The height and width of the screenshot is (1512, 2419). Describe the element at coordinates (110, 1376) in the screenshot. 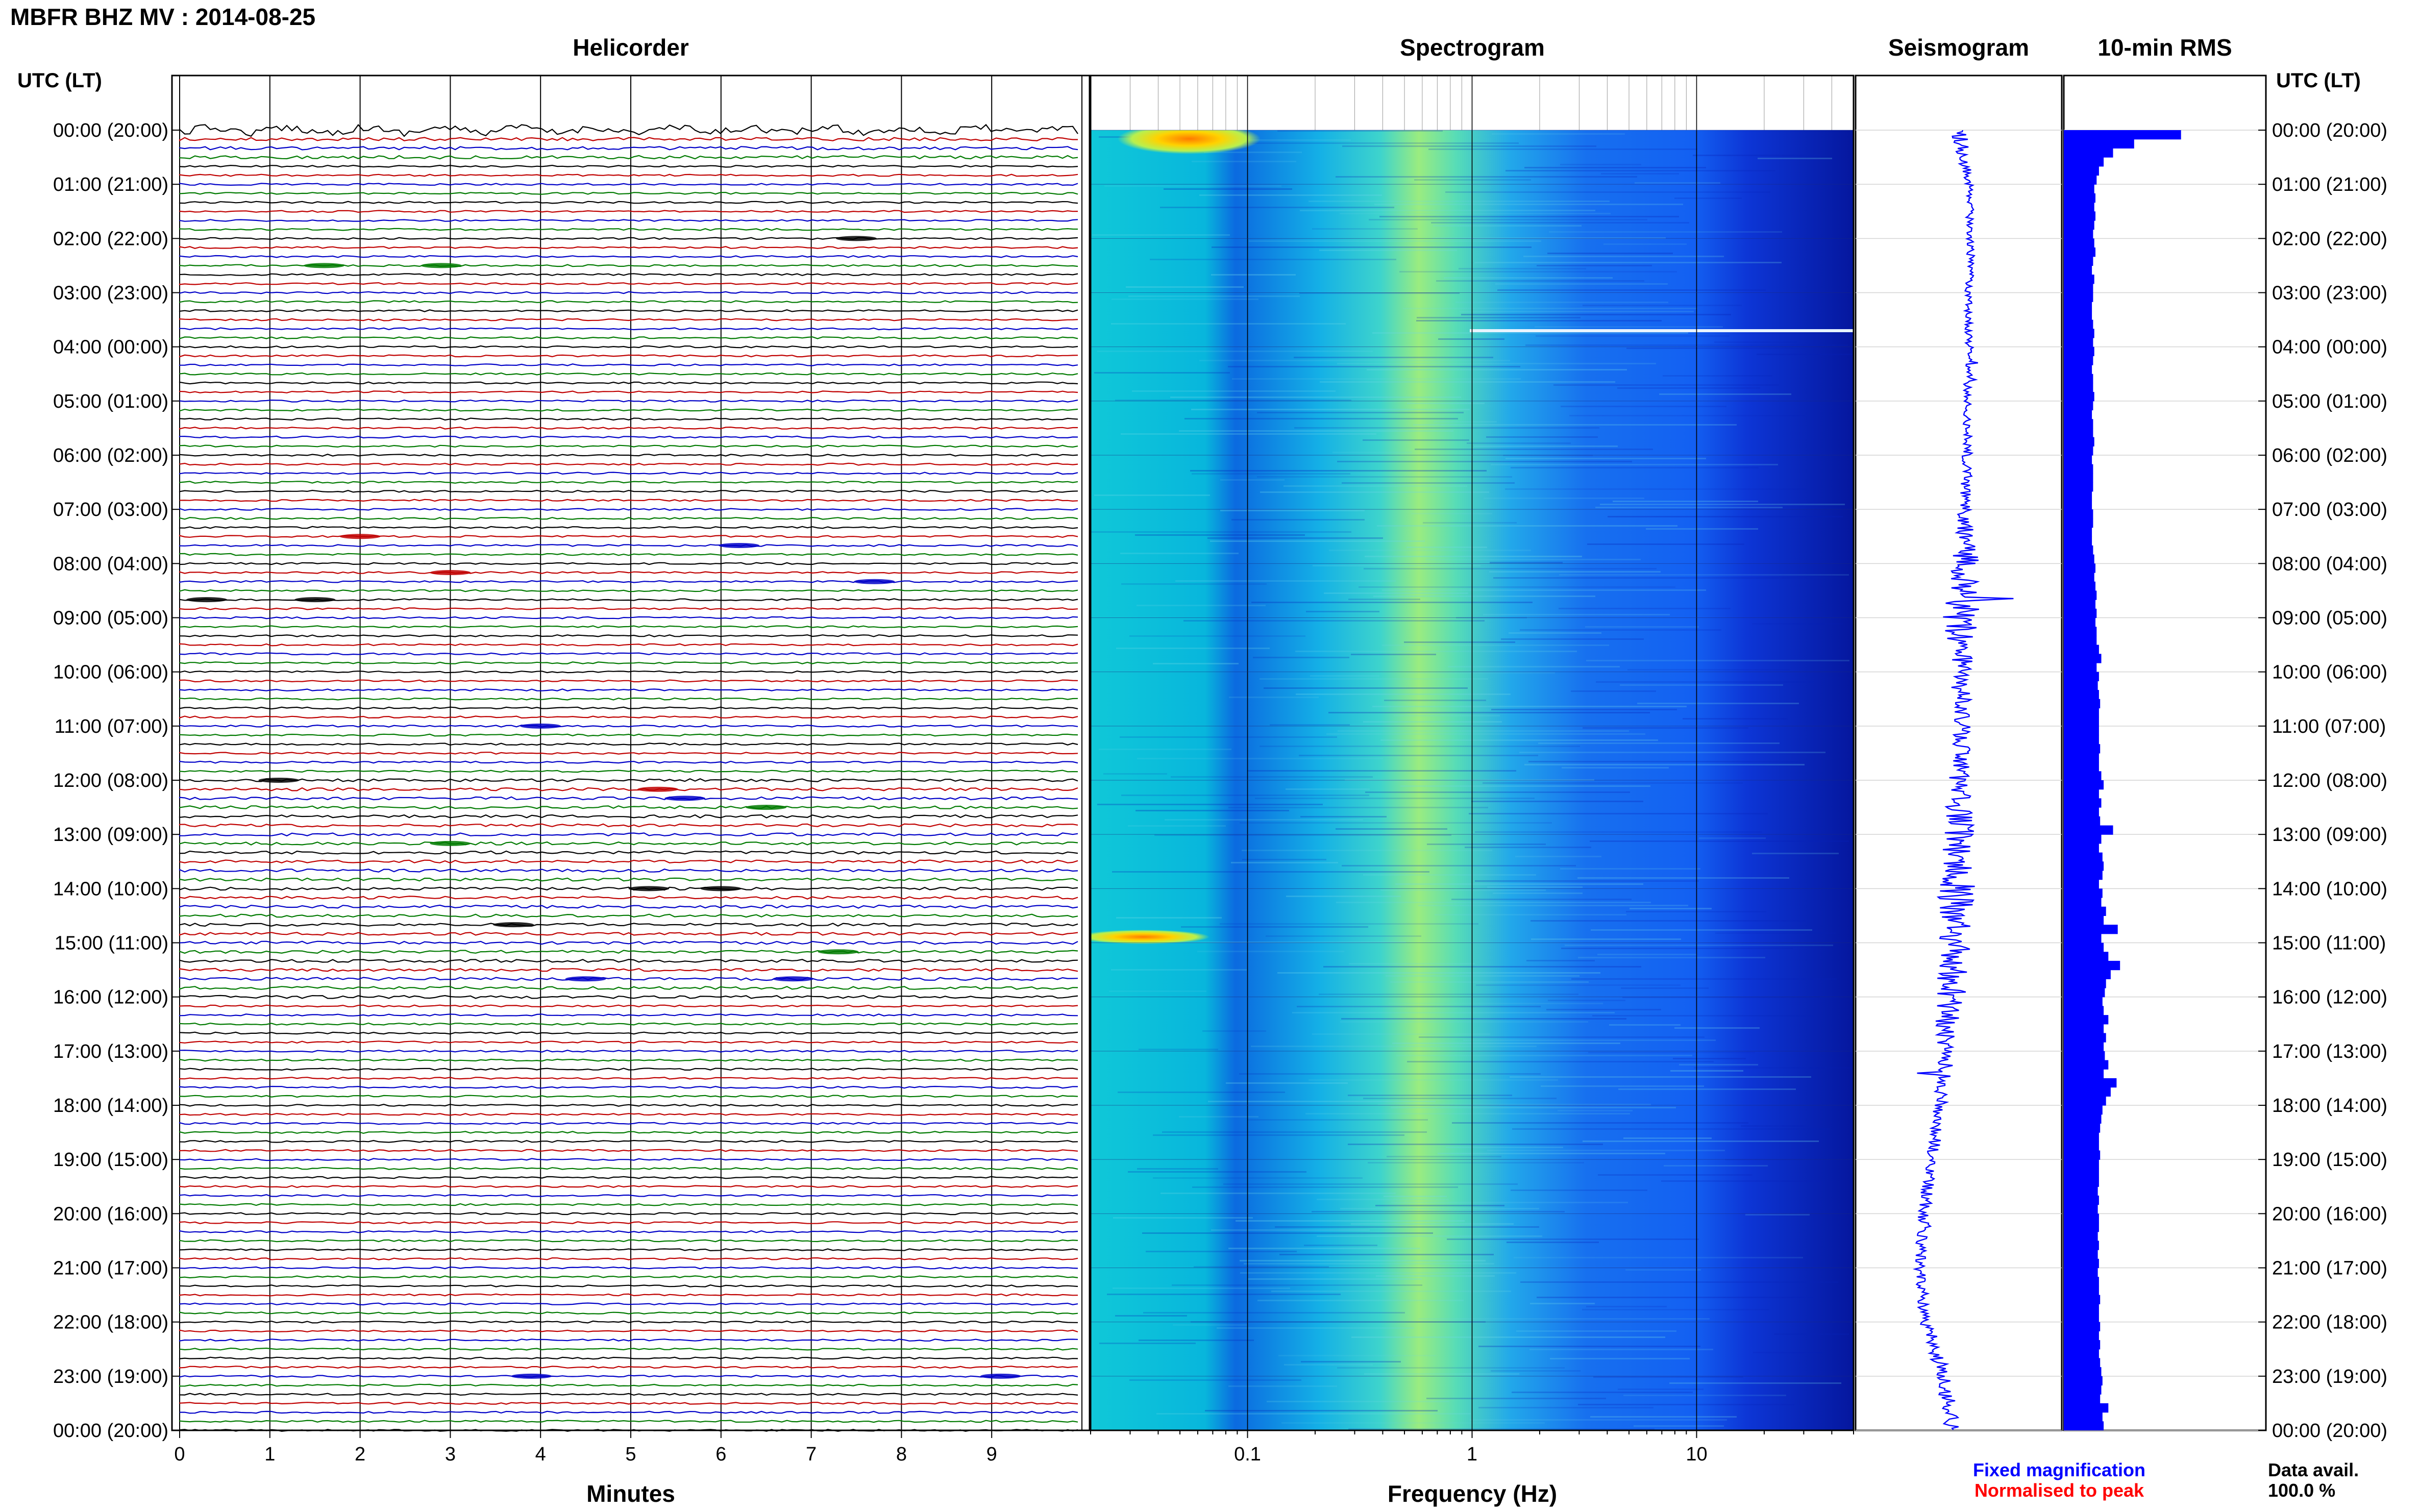

I see `left-time-tick-label: 23:00 (19:00)` at that location.